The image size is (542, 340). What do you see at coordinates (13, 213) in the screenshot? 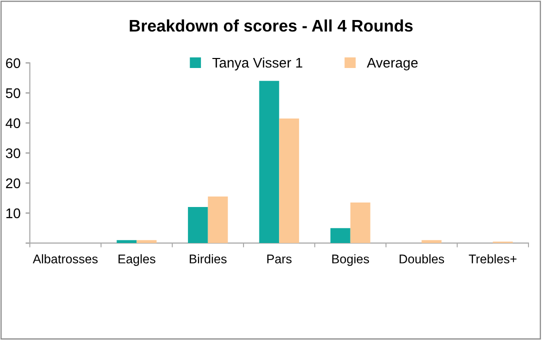
I see `y-tick-label: 10` at bounding box center [13, 213].